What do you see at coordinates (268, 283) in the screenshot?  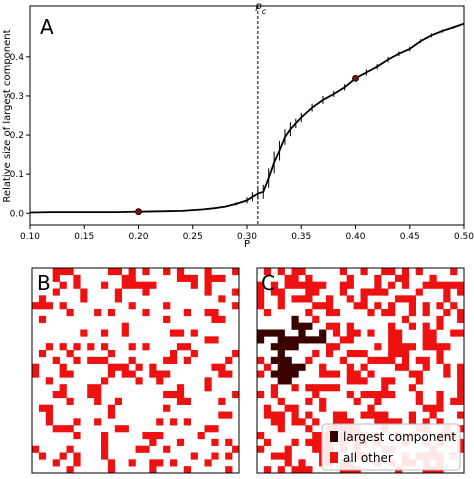 I see `panel-c-letter: C` at bounding box center [268, 283].